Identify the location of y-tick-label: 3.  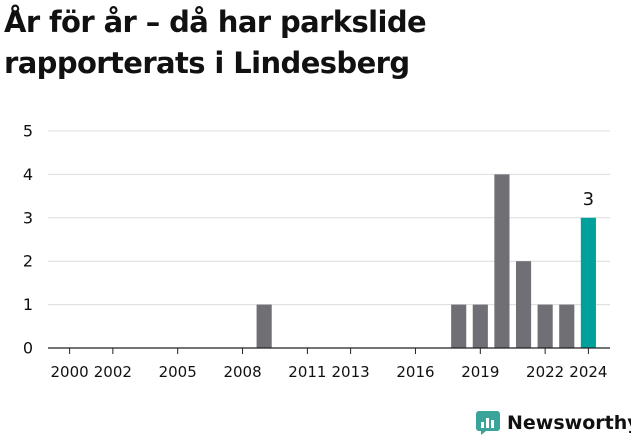
(28, 217).